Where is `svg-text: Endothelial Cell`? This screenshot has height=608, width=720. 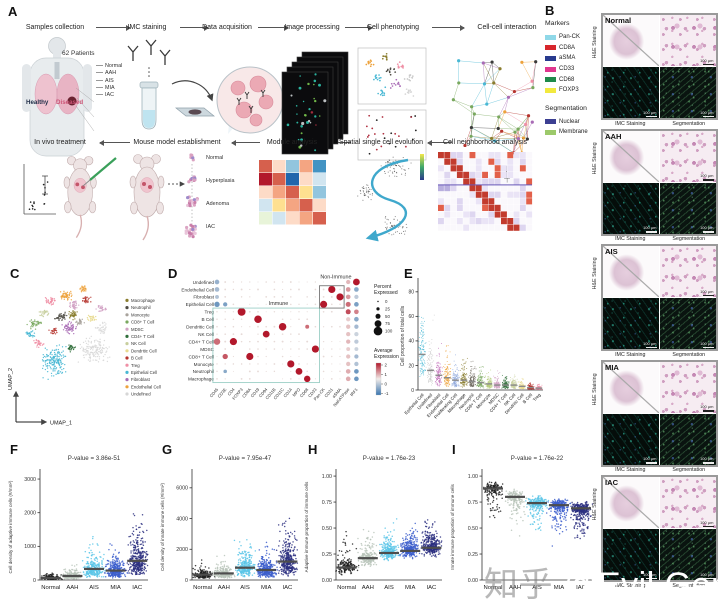
svg-text: Endothelial Cell is located at coordinates (146, 386).